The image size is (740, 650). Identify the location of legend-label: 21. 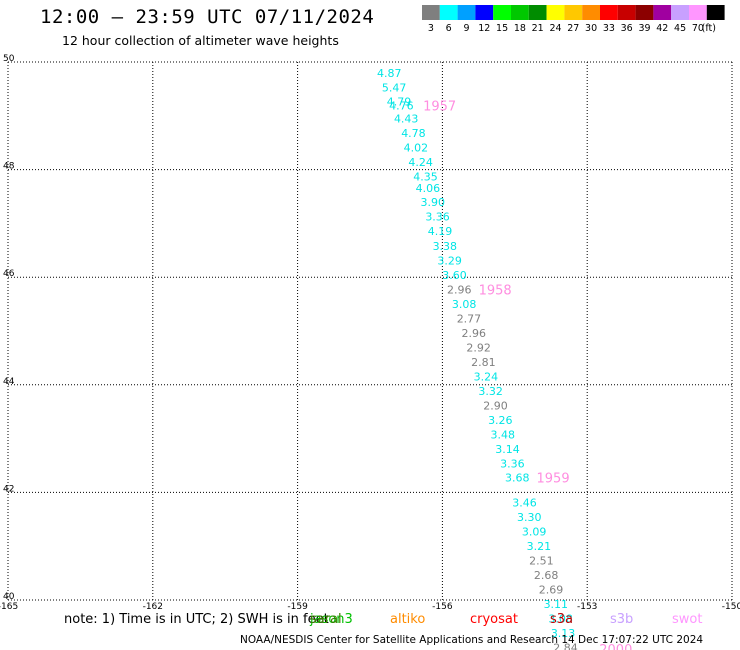
(538, 28).